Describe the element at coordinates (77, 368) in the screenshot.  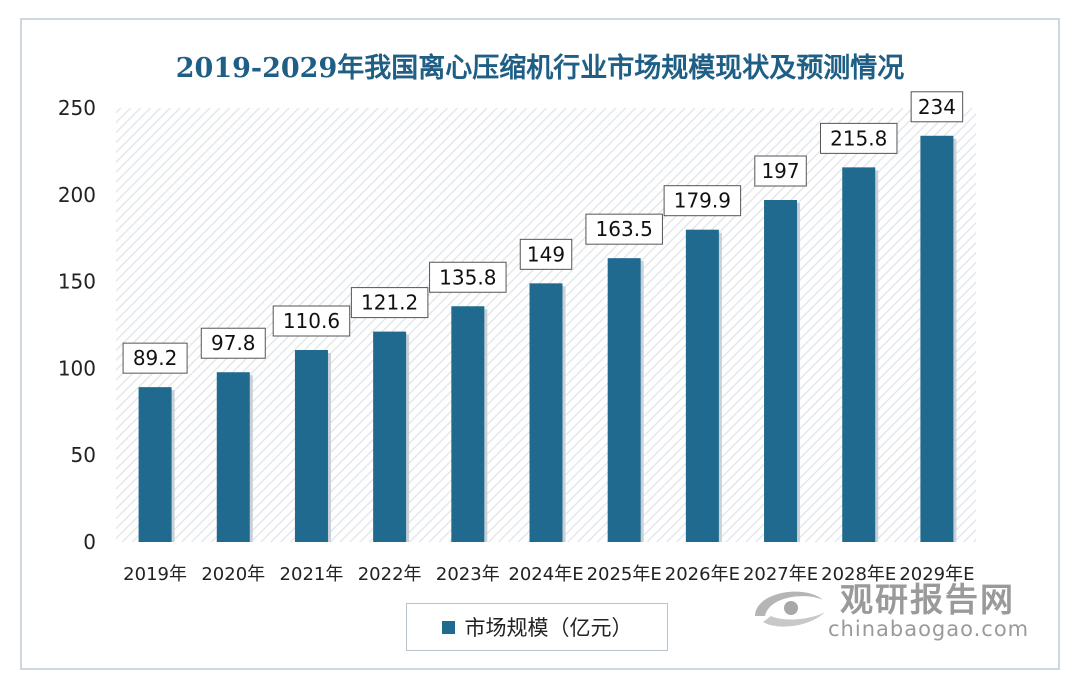
I see `y-tick-label: 100` at that location.